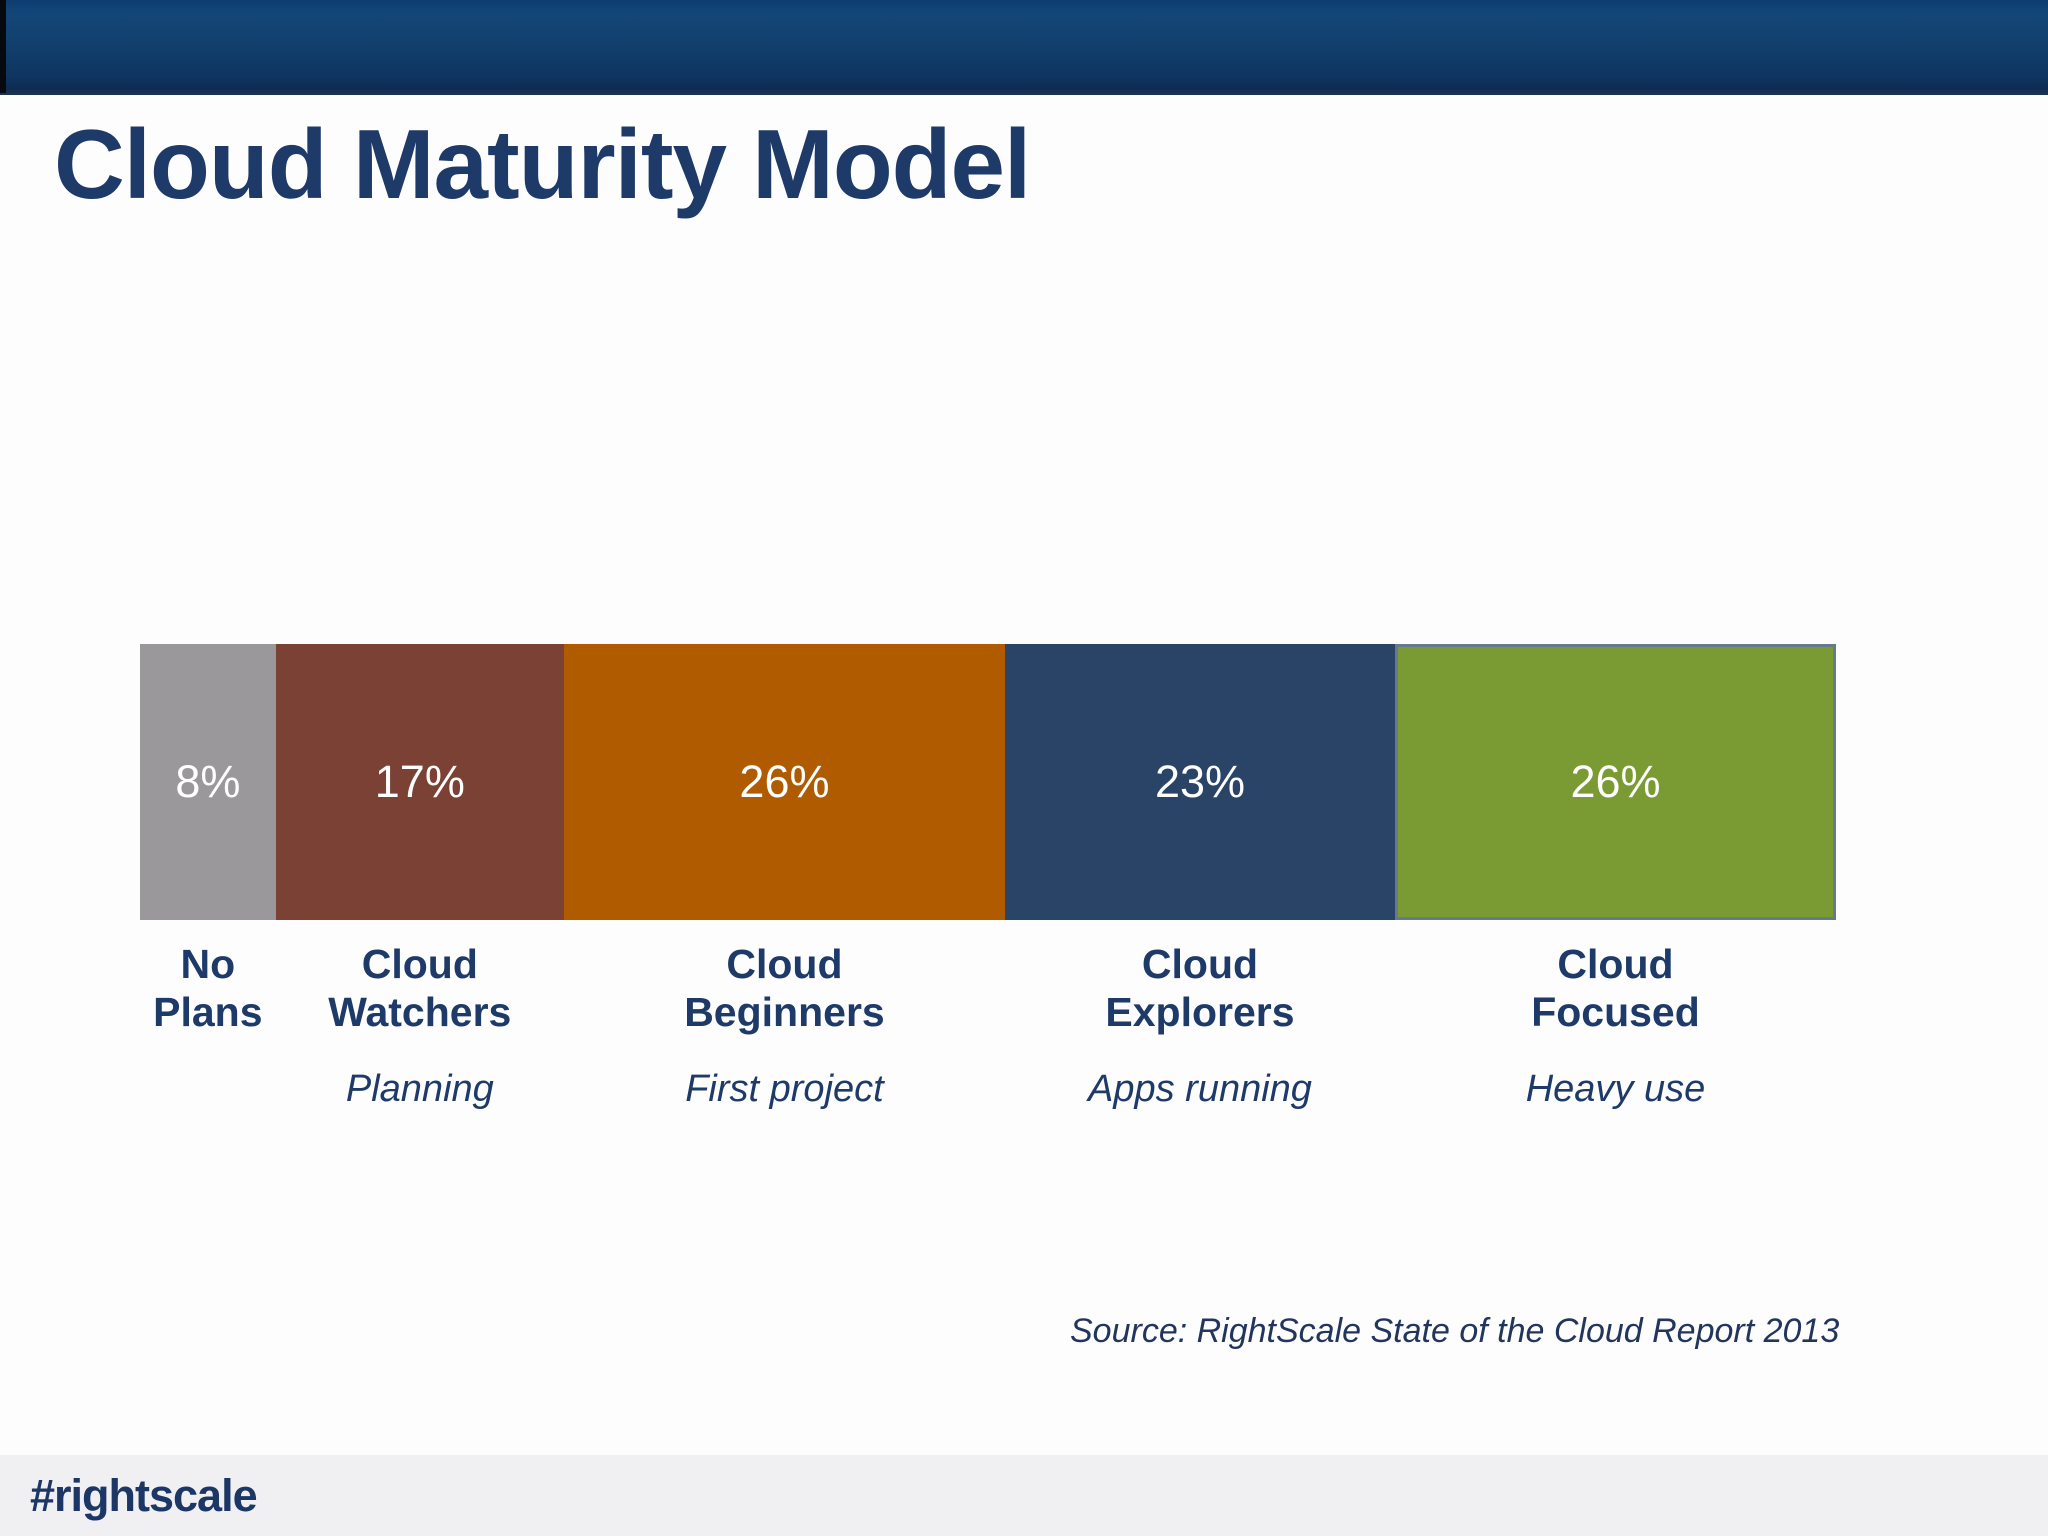  What do you see at coordinates (1615, 988) in the screenshot?
I see `category-label: Cloud Focused` at bounding box center [1615, 988].